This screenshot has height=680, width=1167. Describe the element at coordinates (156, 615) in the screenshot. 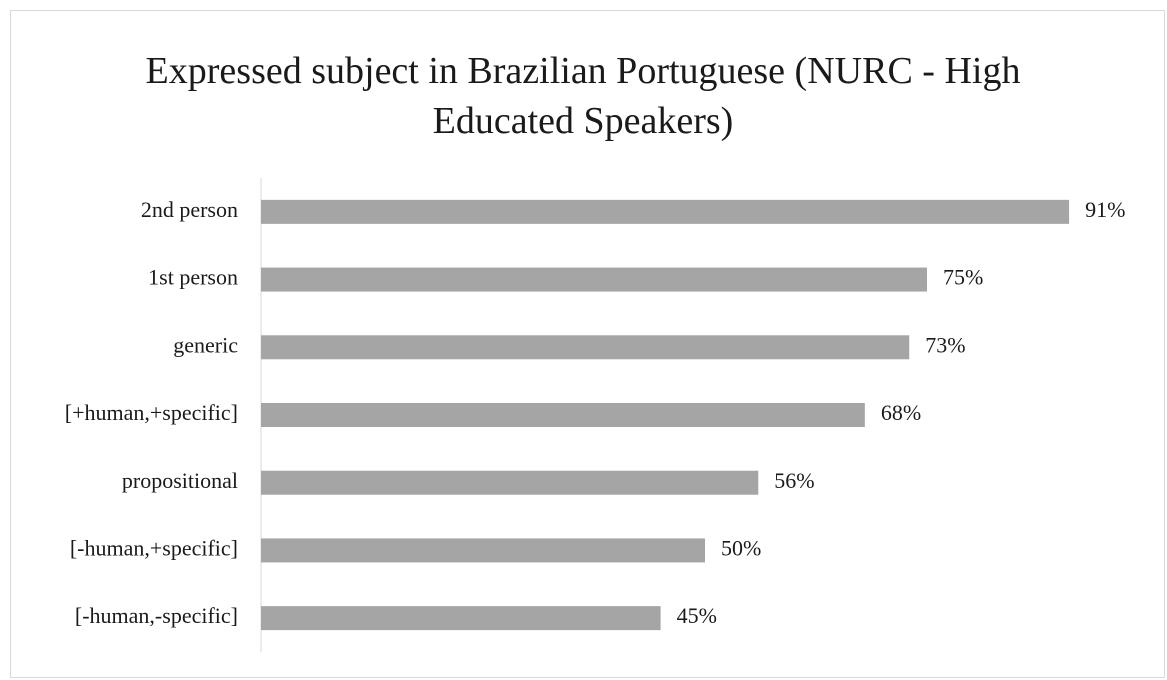

I see `y-tick-label: [-human,-specific]` at that location.